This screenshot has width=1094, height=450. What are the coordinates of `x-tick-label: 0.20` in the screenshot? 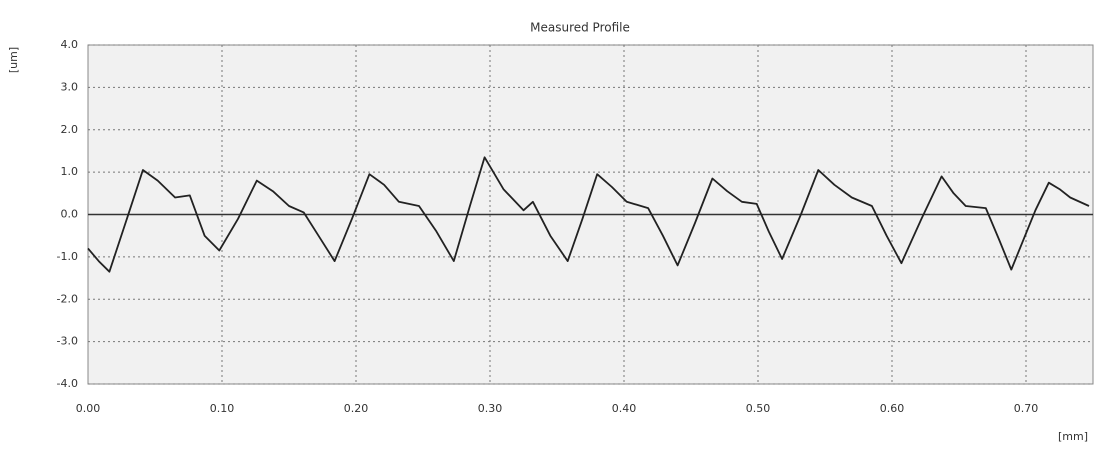 It's located at (356, 408).